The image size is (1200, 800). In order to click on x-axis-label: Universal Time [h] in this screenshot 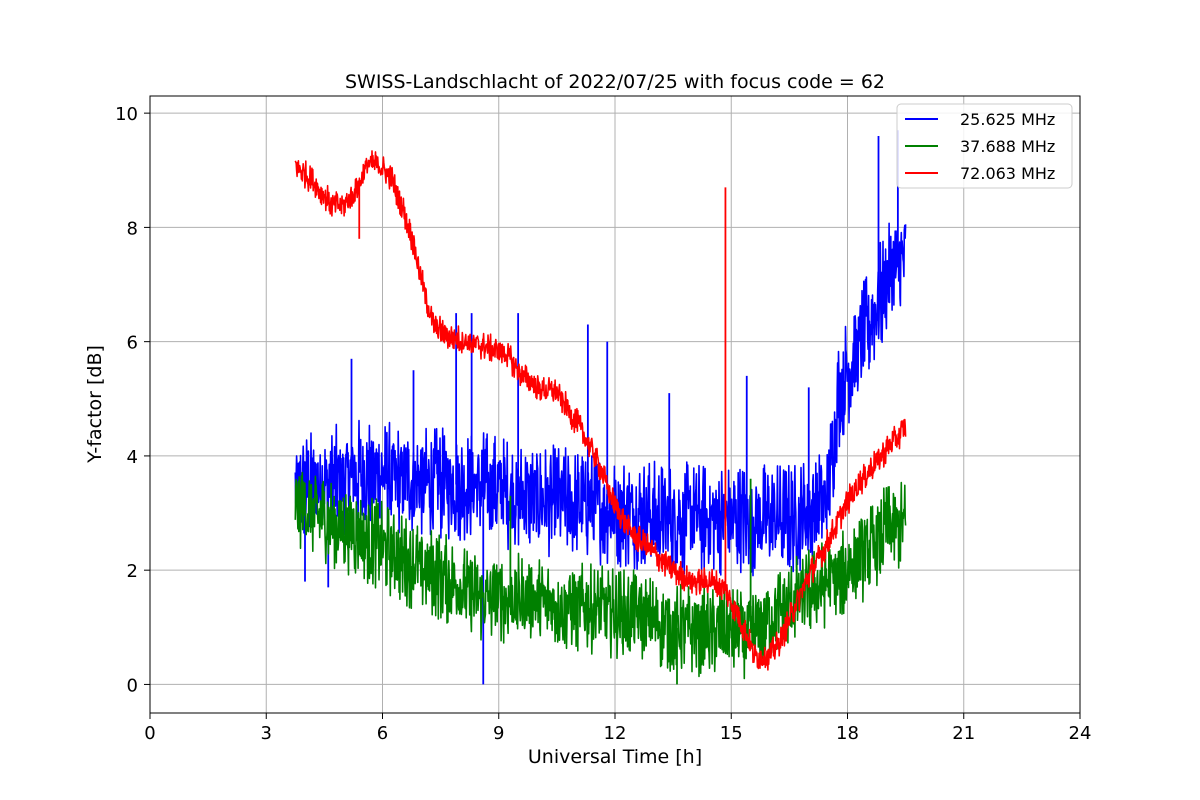, I will do `click(615, 757)`.